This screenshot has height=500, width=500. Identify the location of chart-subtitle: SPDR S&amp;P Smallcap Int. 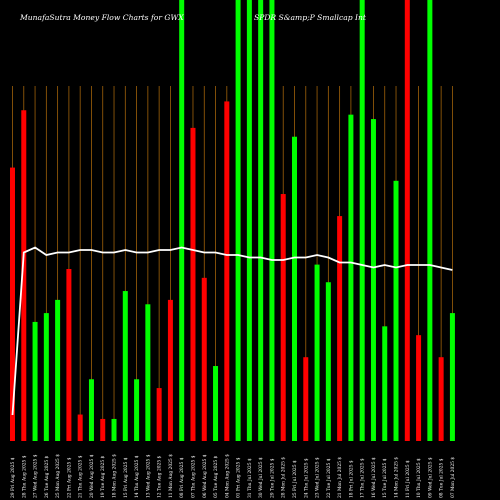
(310, 17).